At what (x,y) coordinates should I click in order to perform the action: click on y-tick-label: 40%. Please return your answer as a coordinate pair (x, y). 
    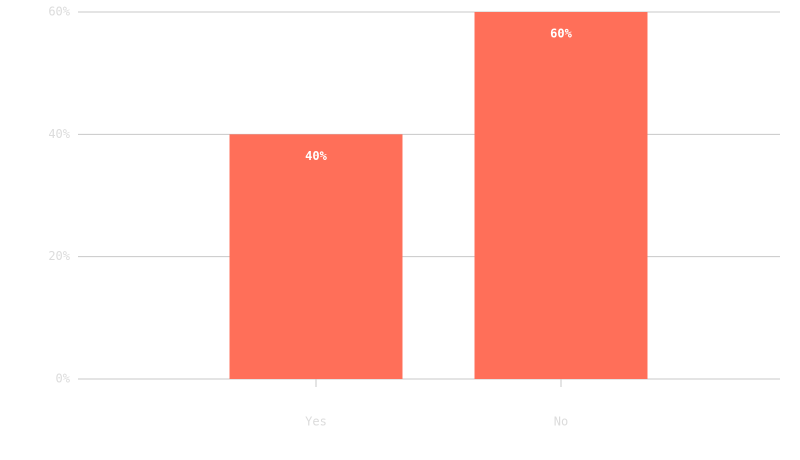
    Looking at the image, I should click on (59, 134).